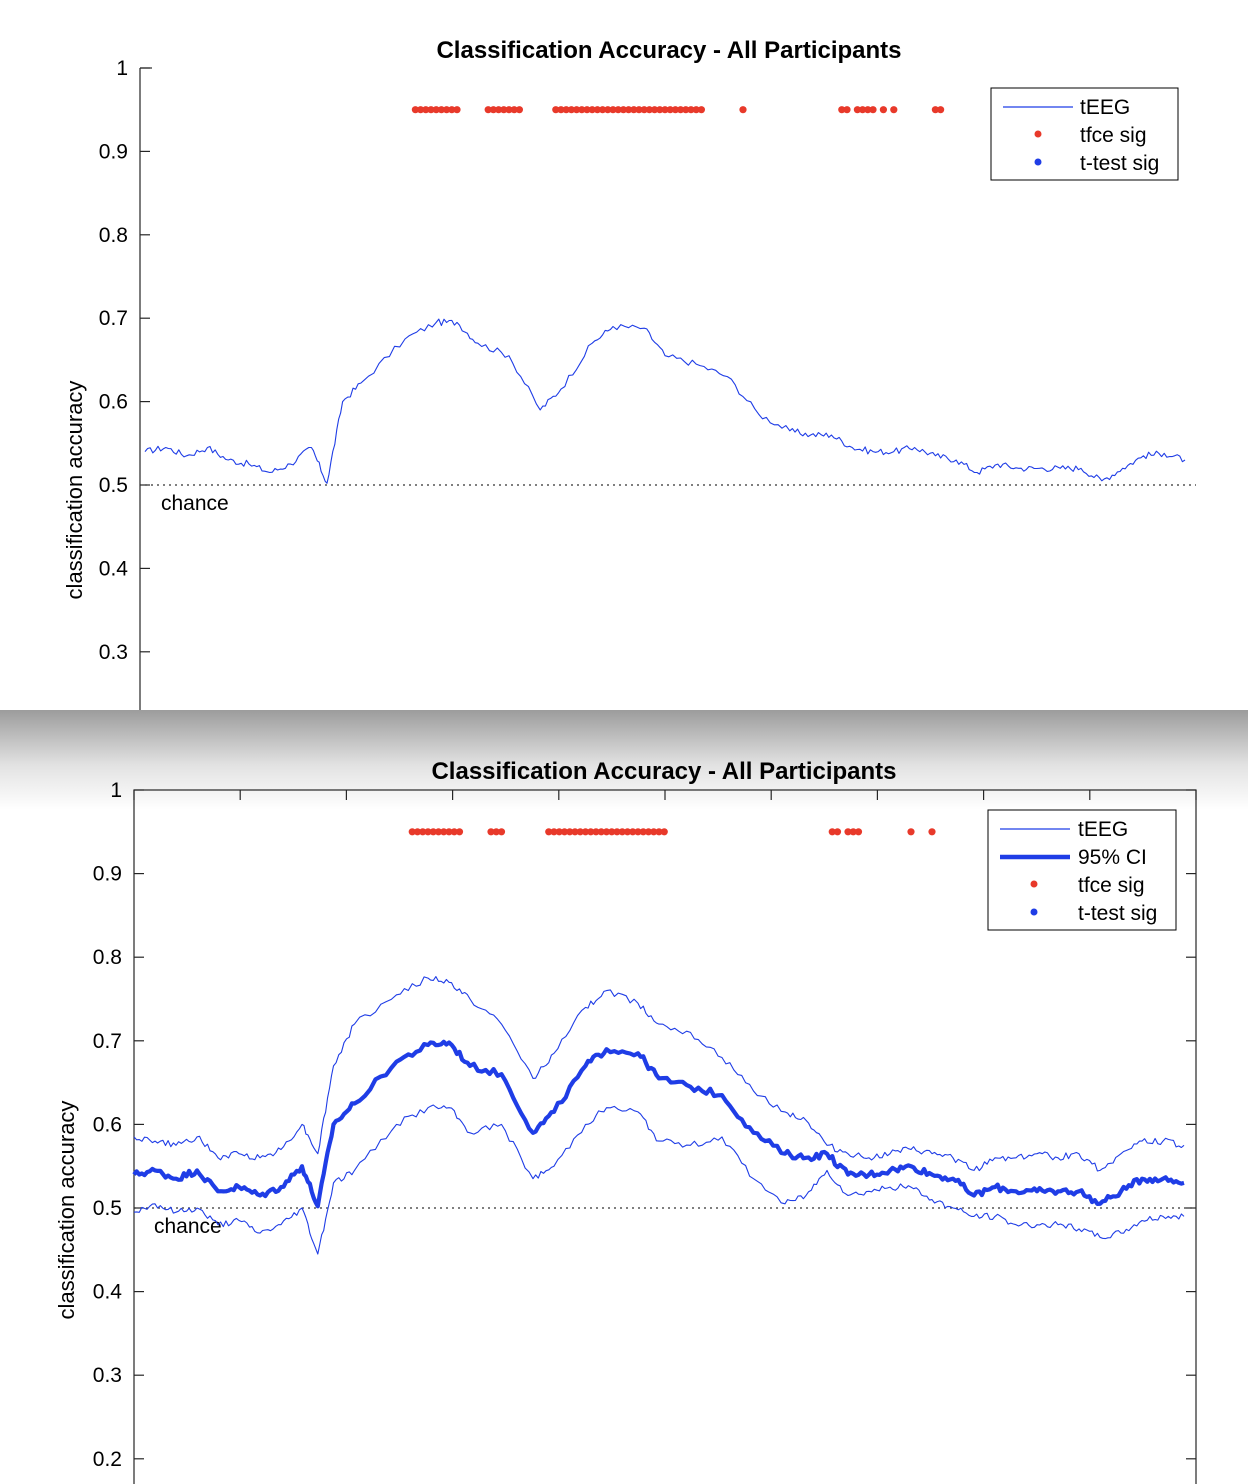 The width and height of the screenshot is (1248, 1484). I want to click on legend-tfce-swatch, so click(1038, 134).